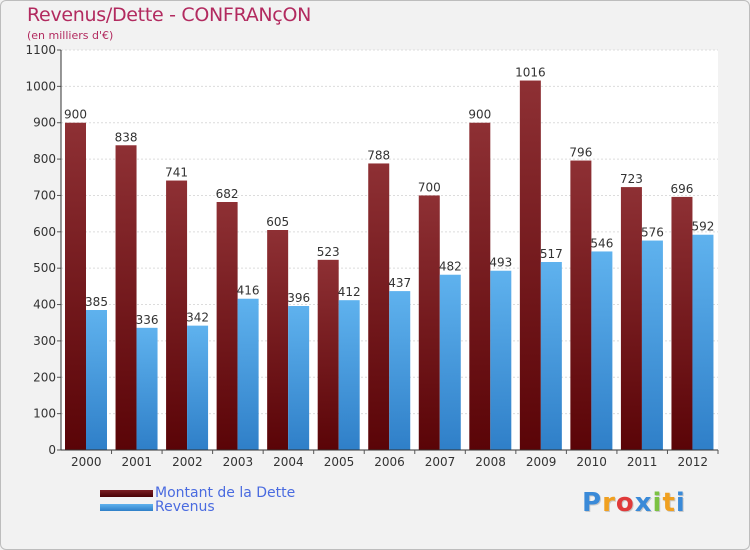 The image size is (750, 550). I want to click on data-label-revenus: 416, so click(248, 291).